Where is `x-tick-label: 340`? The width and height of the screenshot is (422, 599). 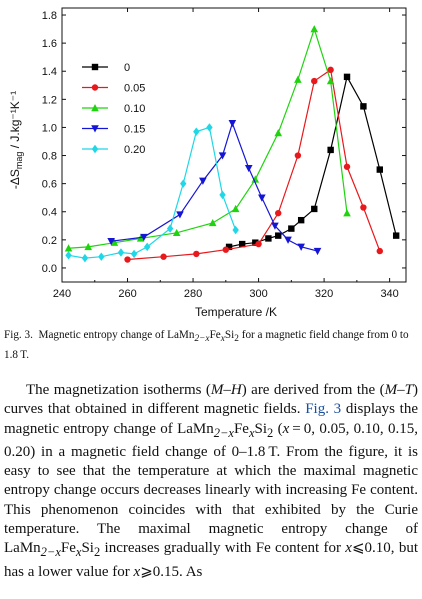 x-tick-label: 340 is located at coordinates (389, 294).